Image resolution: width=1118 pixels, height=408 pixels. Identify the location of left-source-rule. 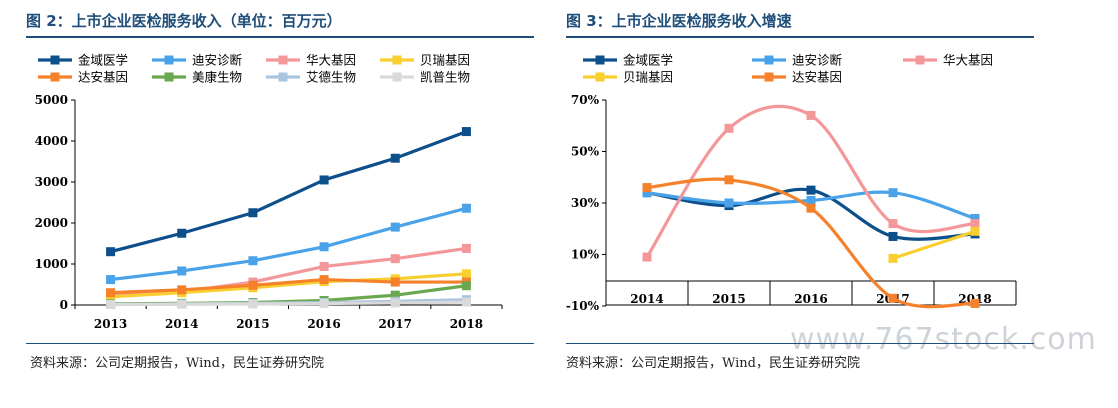
(280, 343).